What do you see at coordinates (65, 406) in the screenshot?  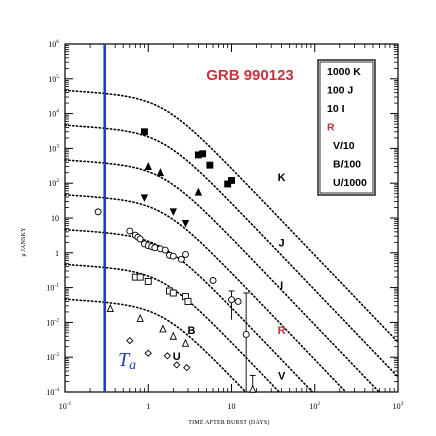 I see `x-tick-label: 10⁻¹` at bounding box center [65, 406].